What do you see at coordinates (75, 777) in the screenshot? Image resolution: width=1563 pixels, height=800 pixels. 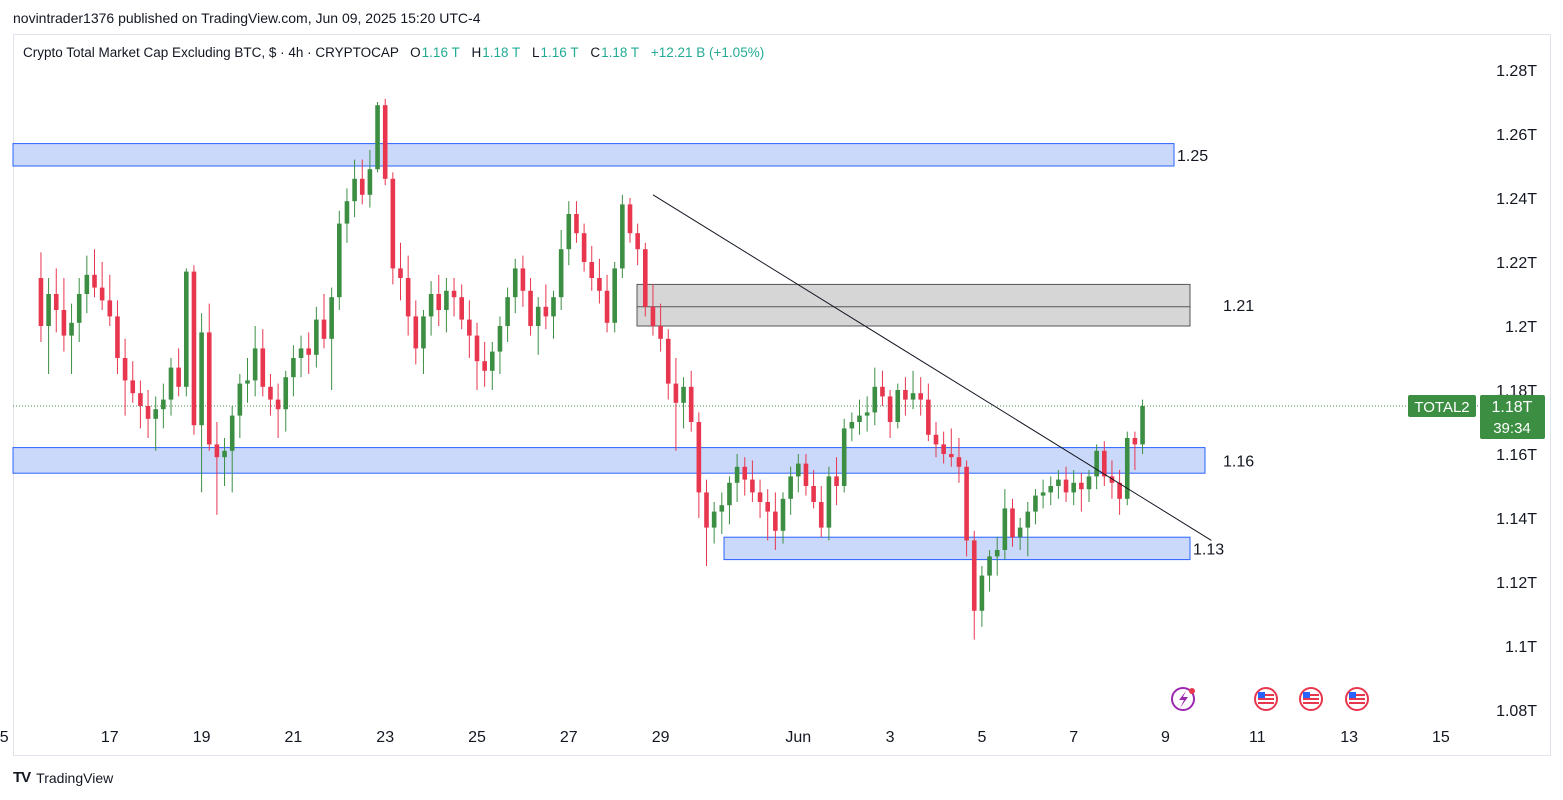 I see `footer-logo-text: TradingView` at bounding box center [75, 777].